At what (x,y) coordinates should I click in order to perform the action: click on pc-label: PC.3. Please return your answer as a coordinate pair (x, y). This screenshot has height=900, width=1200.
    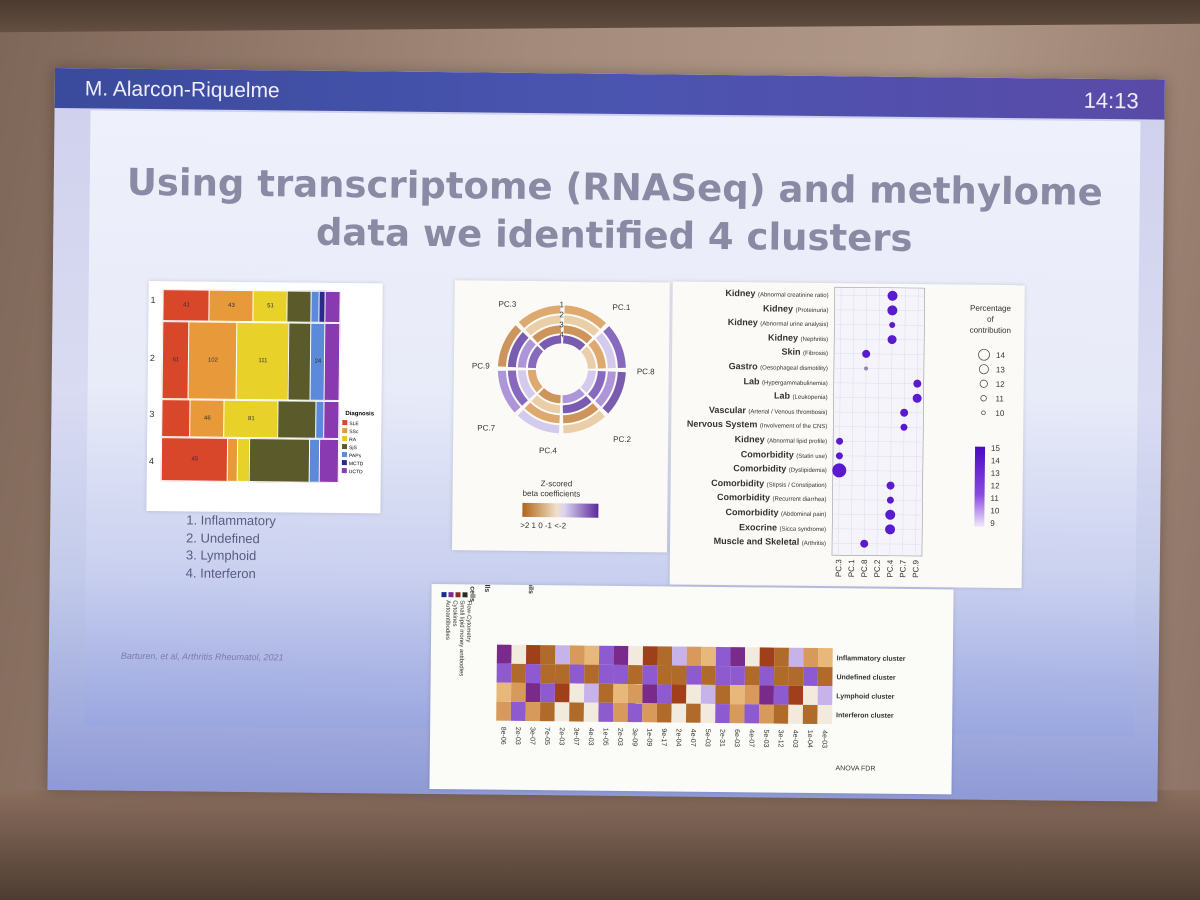
    Looking at the image, I should click on (508, 304).